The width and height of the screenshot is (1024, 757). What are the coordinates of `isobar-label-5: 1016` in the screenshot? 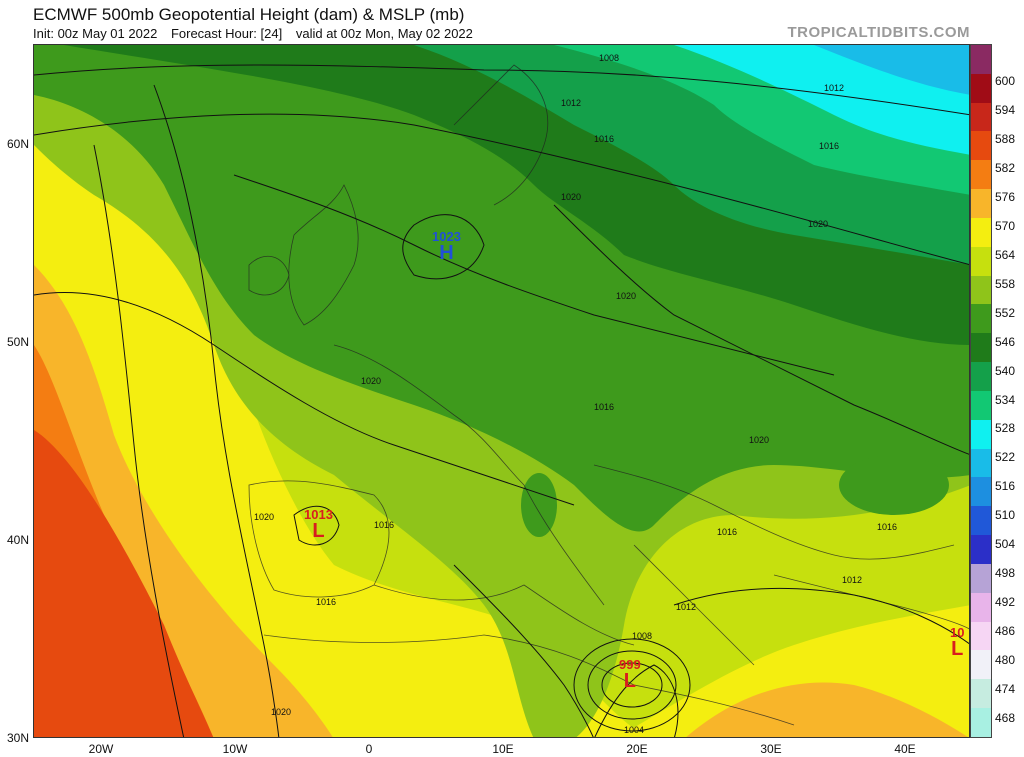 It's located at (829, 146).